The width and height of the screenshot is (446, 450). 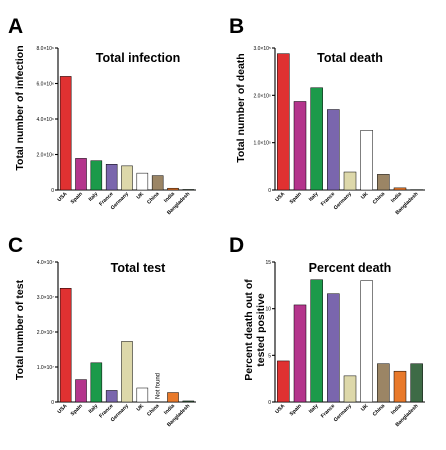 I want to click on y-tick-label: 10, so click(x=268, y=310).